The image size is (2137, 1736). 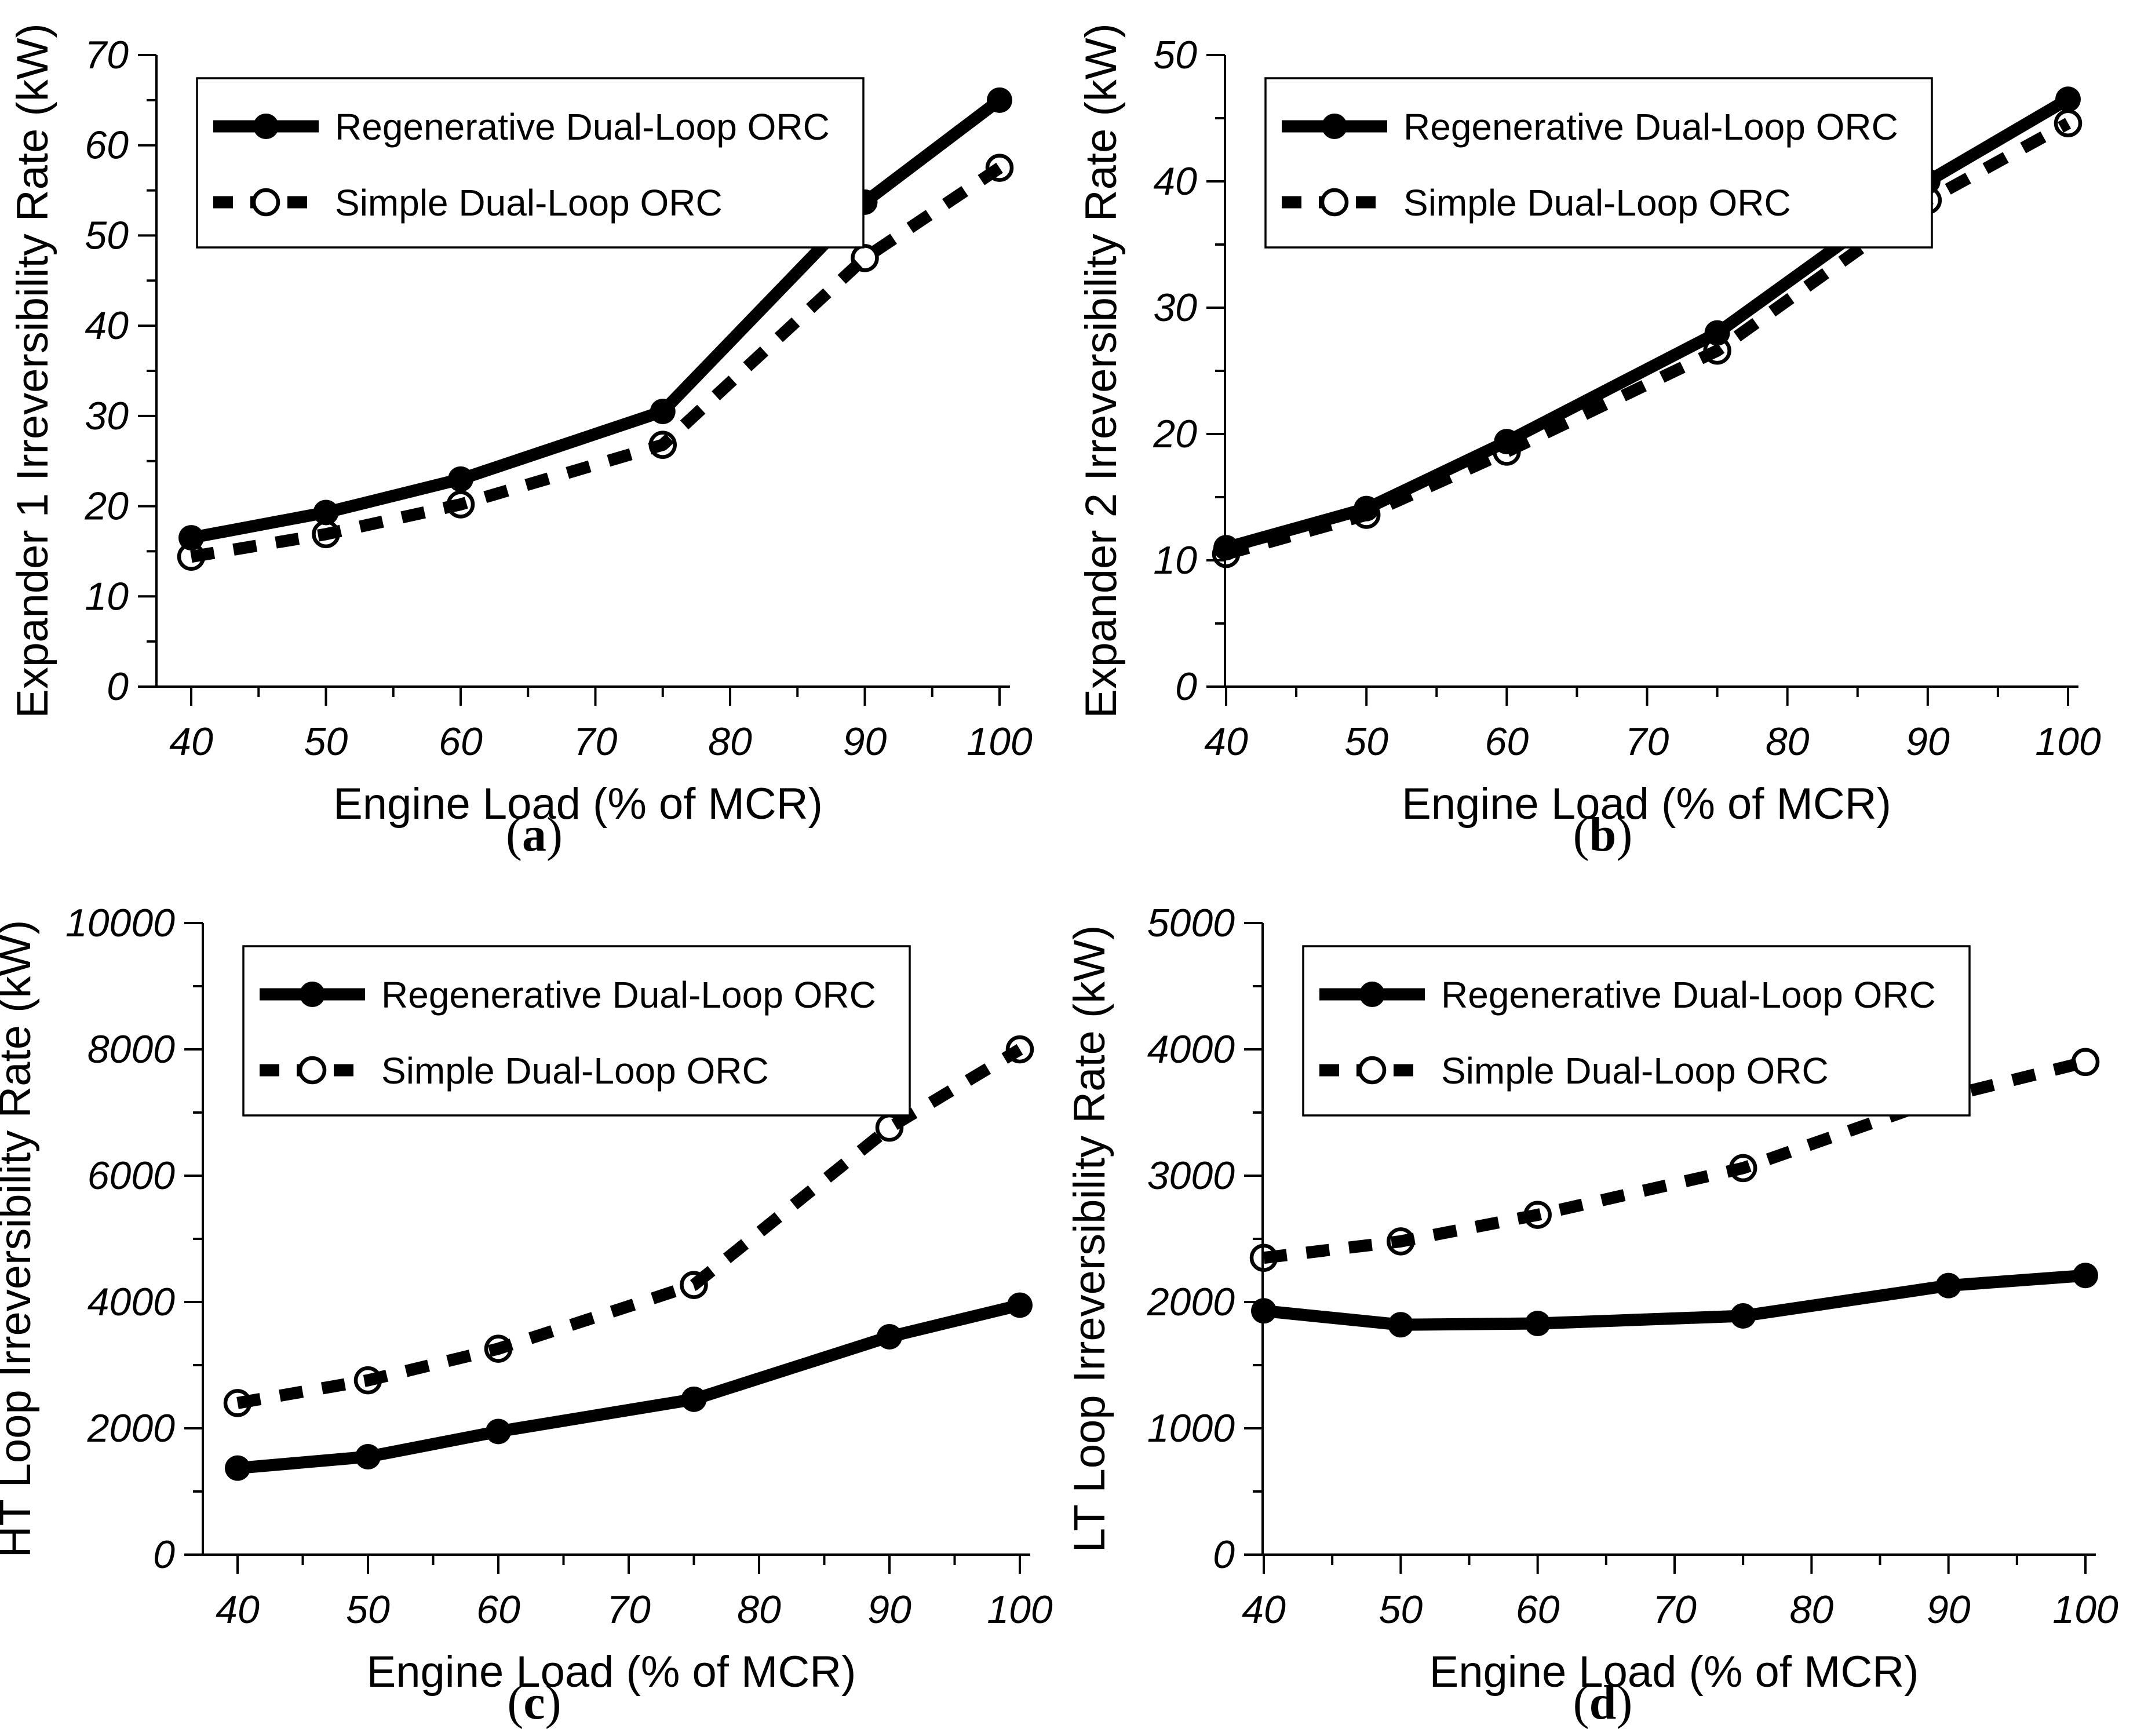 What do you see at coordinates (1205, 1239) in the screenshot?
I see `y-ticks: 0 1000 2000 3000 4000 5000` at bounding box center [1205, 1239].